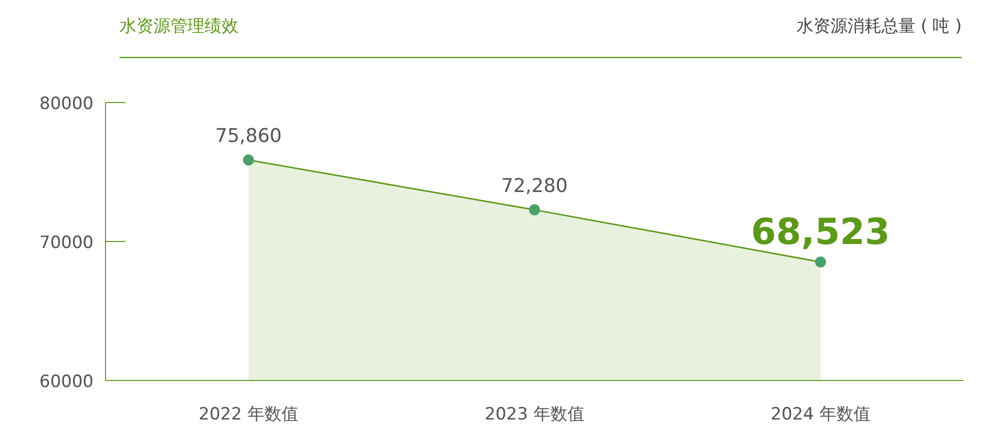 This screenshot has height=430, width=987. I want to click on chart-subtitle: 水资源消耗总量 ( 吨 ), so click(879, 26).